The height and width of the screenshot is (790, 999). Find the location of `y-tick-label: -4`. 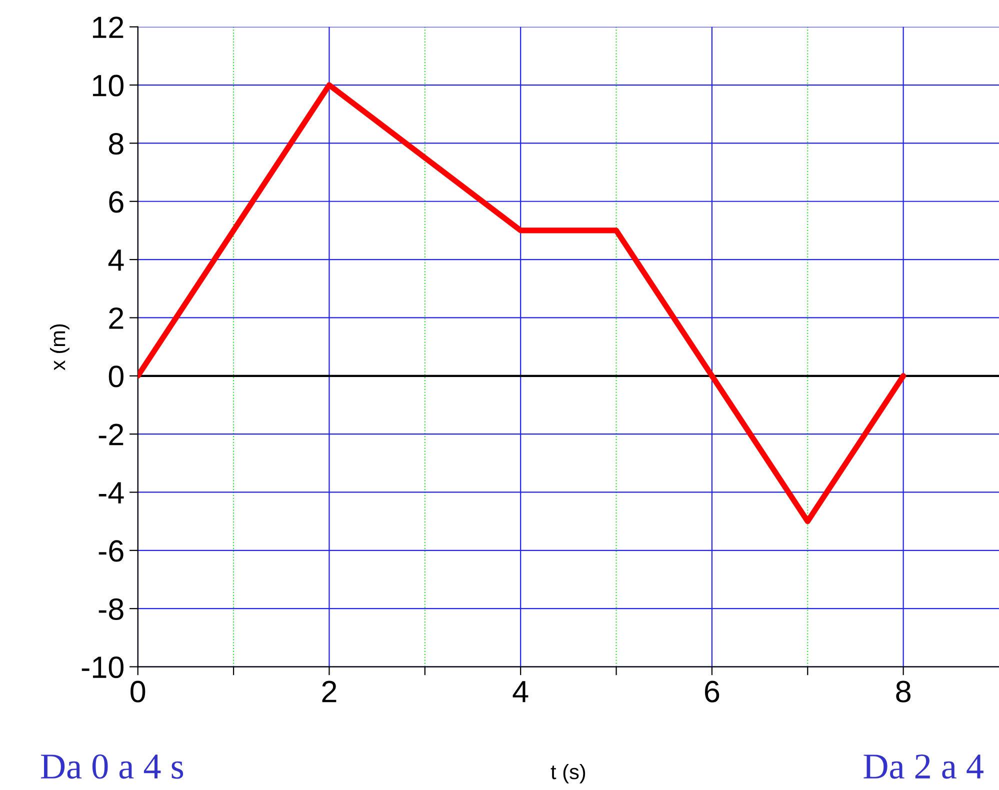

y-tick-label: -4 is located at coordinates (111, 493).